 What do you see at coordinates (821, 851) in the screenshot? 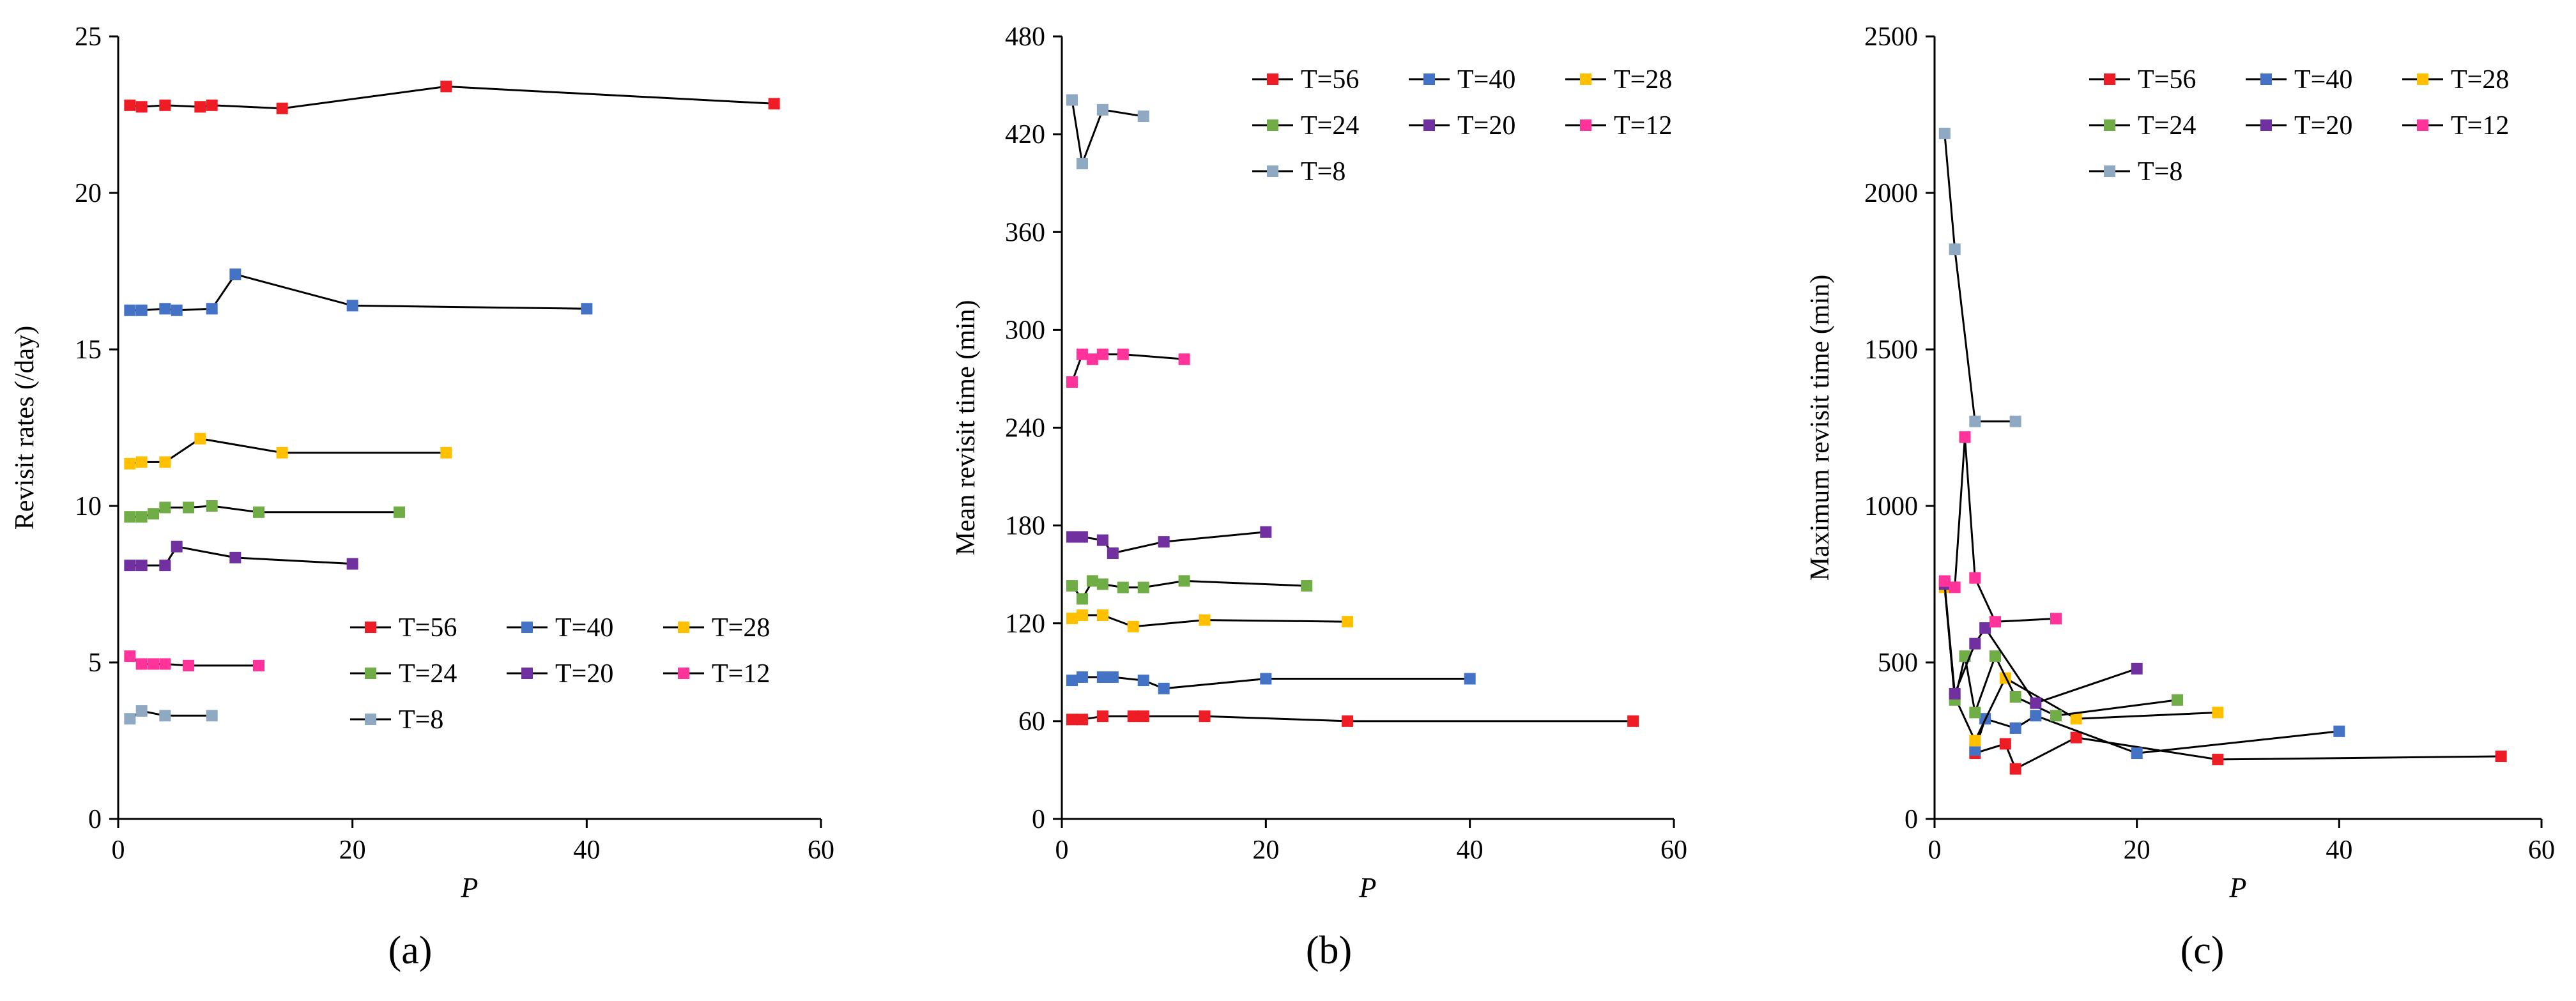
I see `x-tick-label: 60` at bounding box center [821, 851].